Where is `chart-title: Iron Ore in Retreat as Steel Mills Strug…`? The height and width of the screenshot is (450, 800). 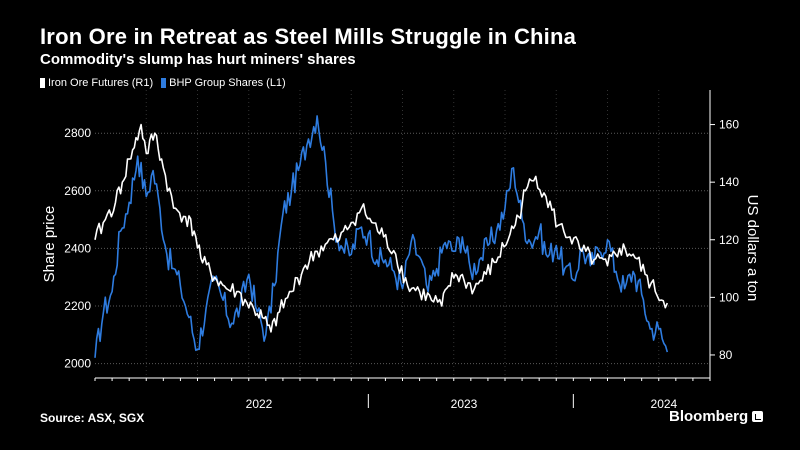 chart-title: Iron Ore in Retreat as Steel Mills Strug… is located at coordinates (308, 36).